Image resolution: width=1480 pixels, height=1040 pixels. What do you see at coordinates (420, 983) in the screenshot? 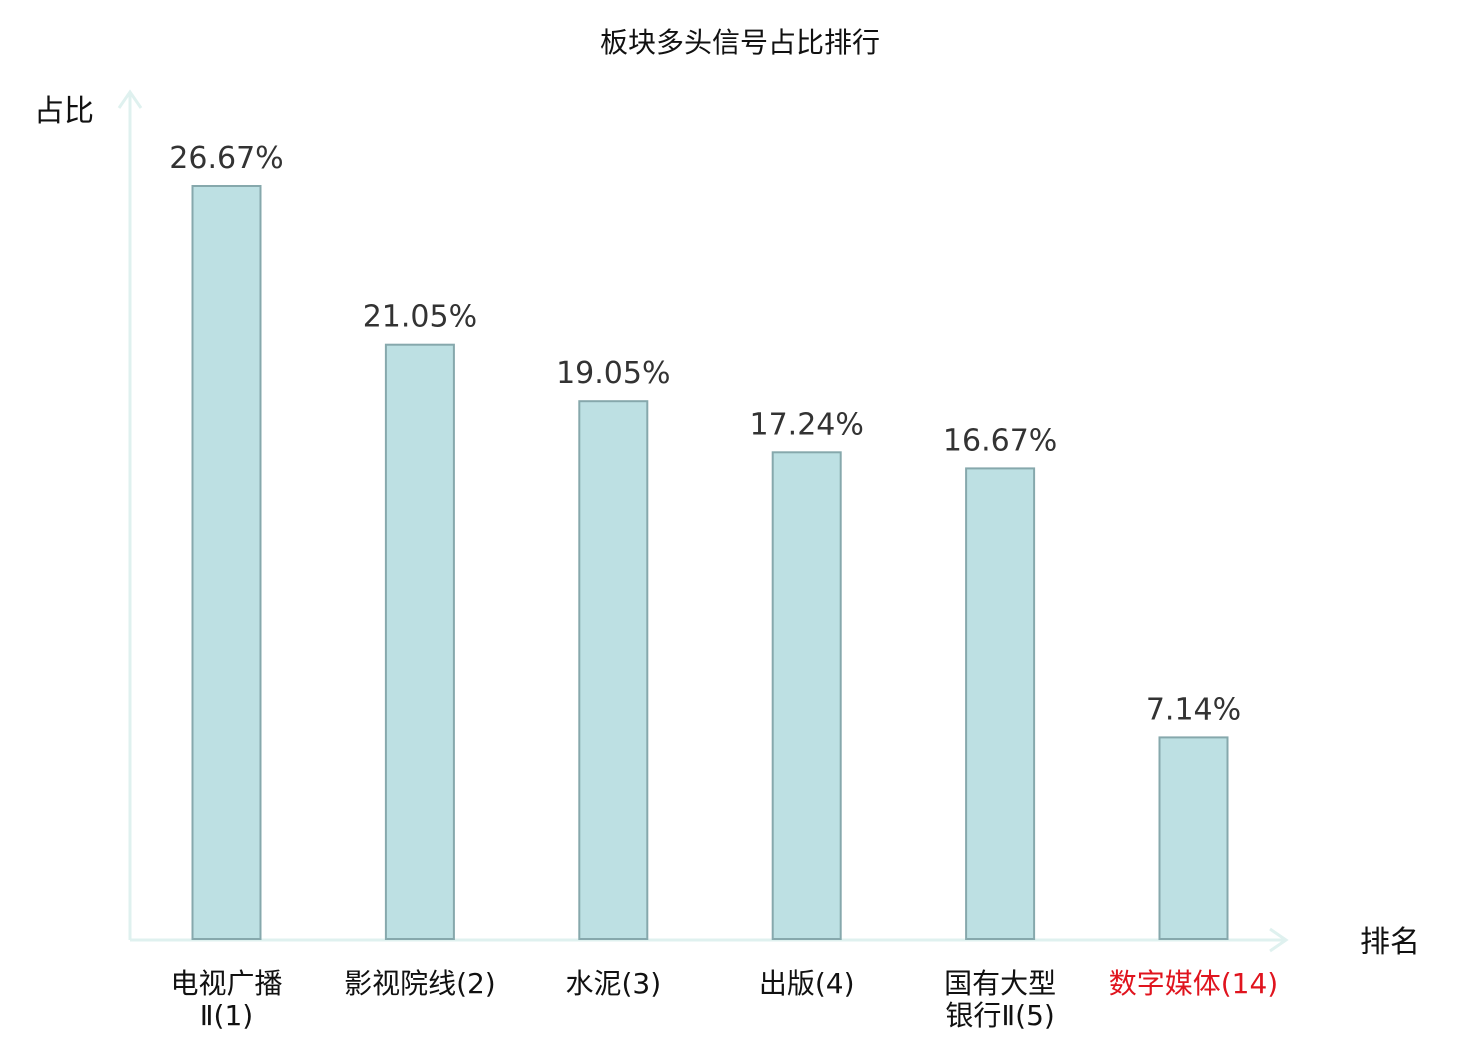
I see `x-tick-label: 影视院线(2)` at bounding box center [420, 983].